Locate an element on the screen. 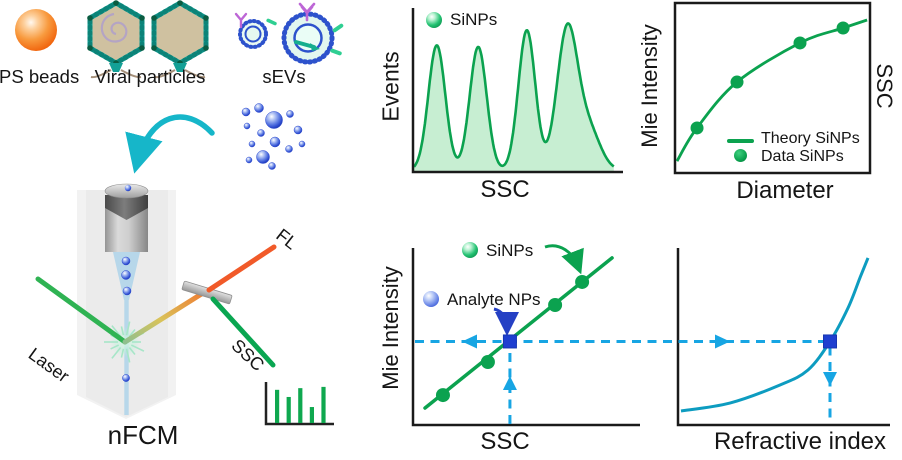  analyte-annotation-sphere is located at coordinates (431, 299).